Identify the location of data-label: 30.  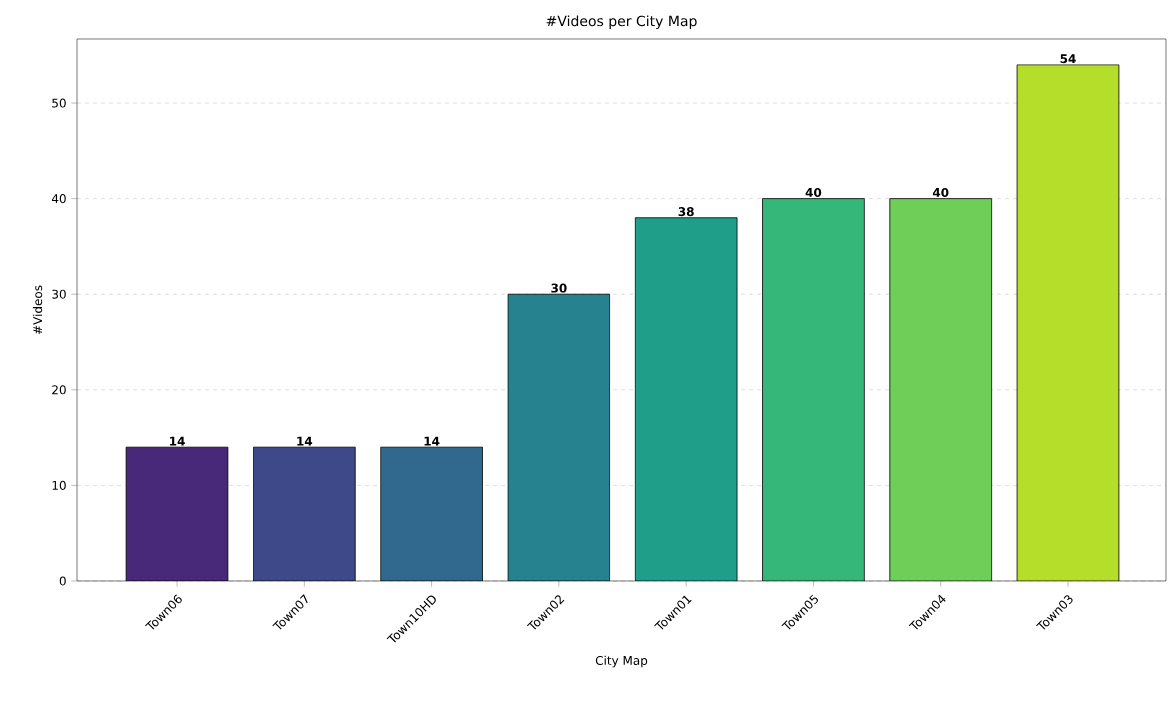
(559, 288).